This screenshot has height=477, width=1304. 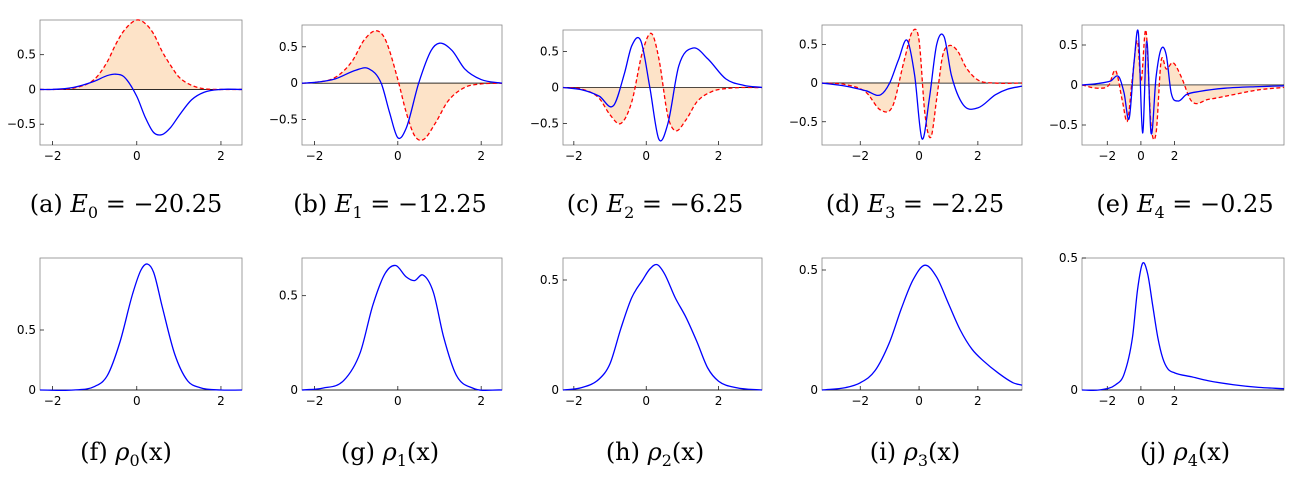 What do you see at coordinates (1184, 206) in the screenshot?
I see `panel-caption: (e) E4 = −0.25` at bounding box center [1184, 206].